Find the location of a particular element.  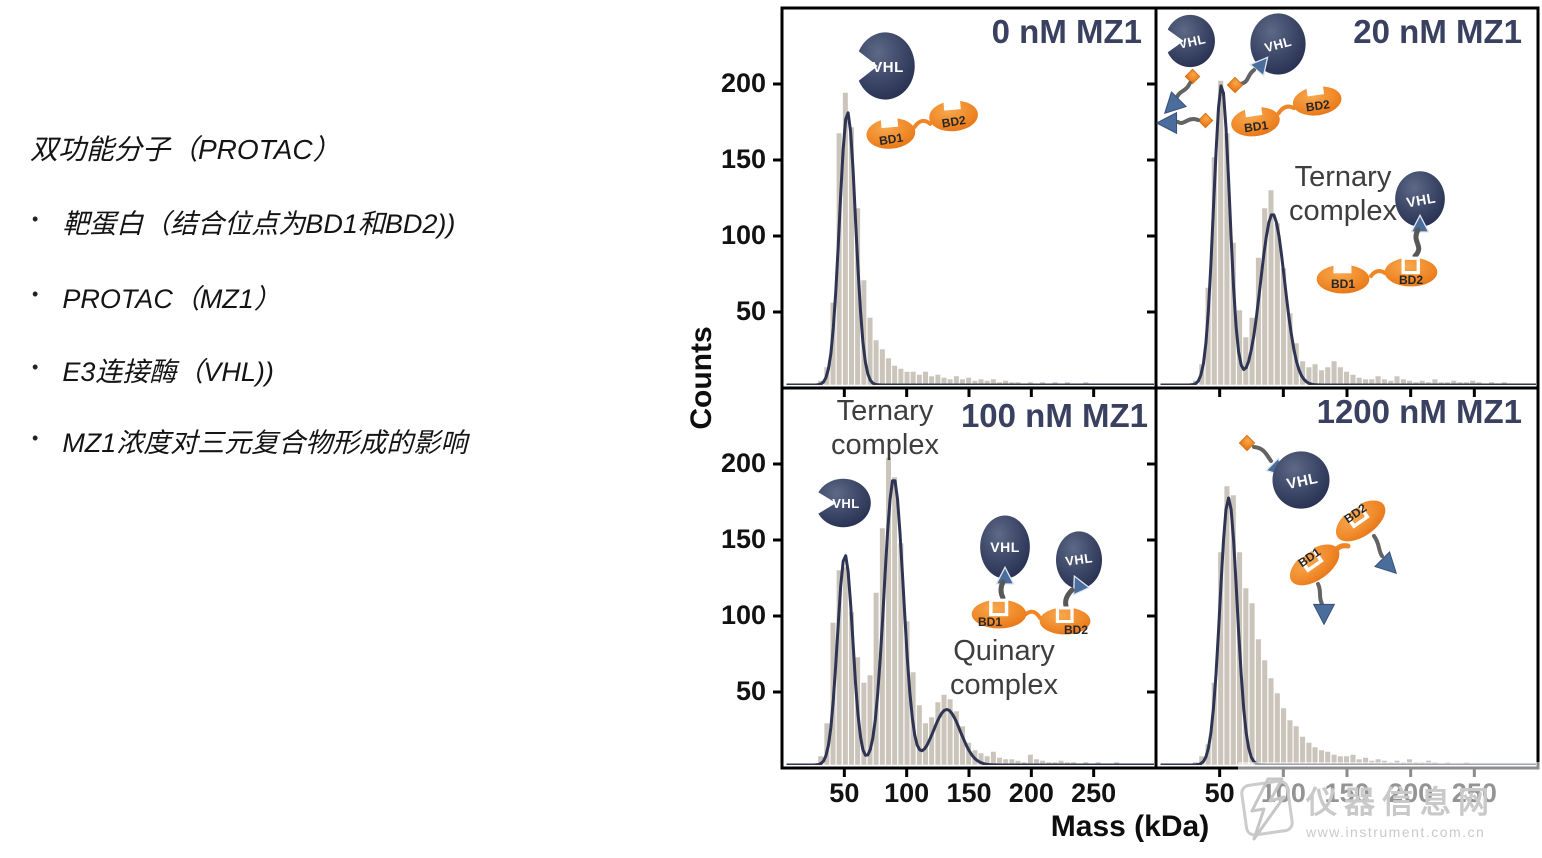

watermark: 仪器信息网 www.instrument.com.cn is located at coordinates (1389, 808).